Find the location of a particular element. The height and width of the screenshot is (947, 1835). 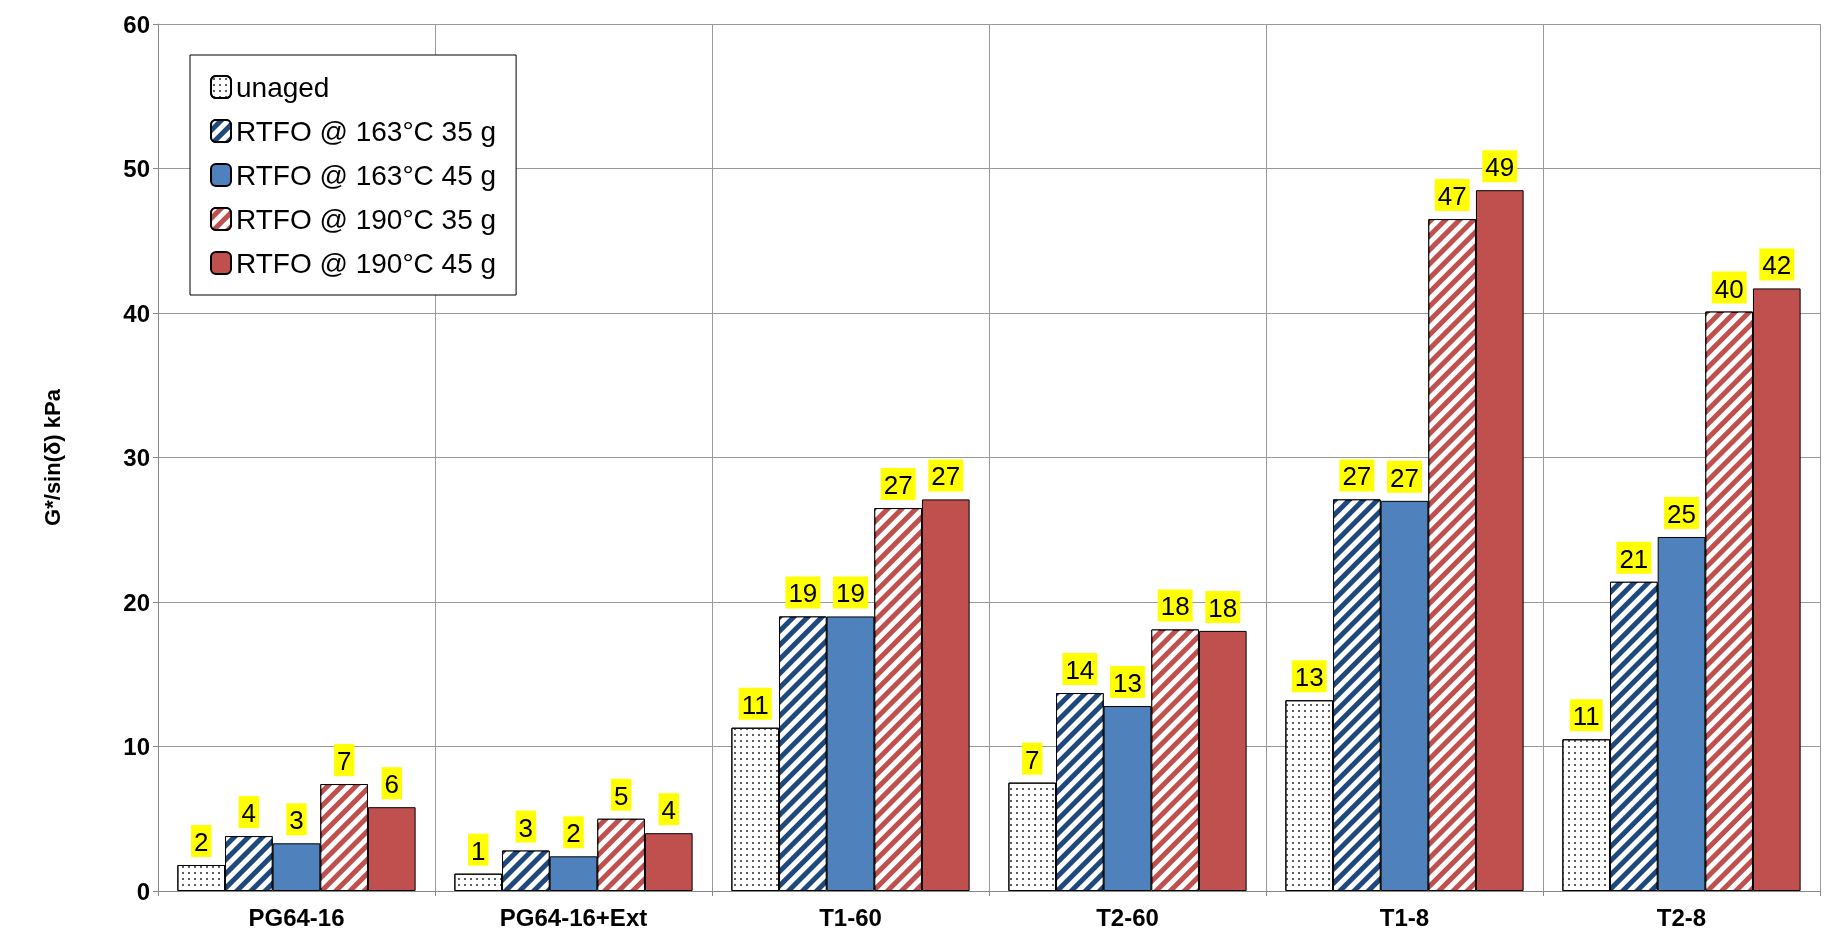

data-label: 40 is located at coordinates (1729, 288).